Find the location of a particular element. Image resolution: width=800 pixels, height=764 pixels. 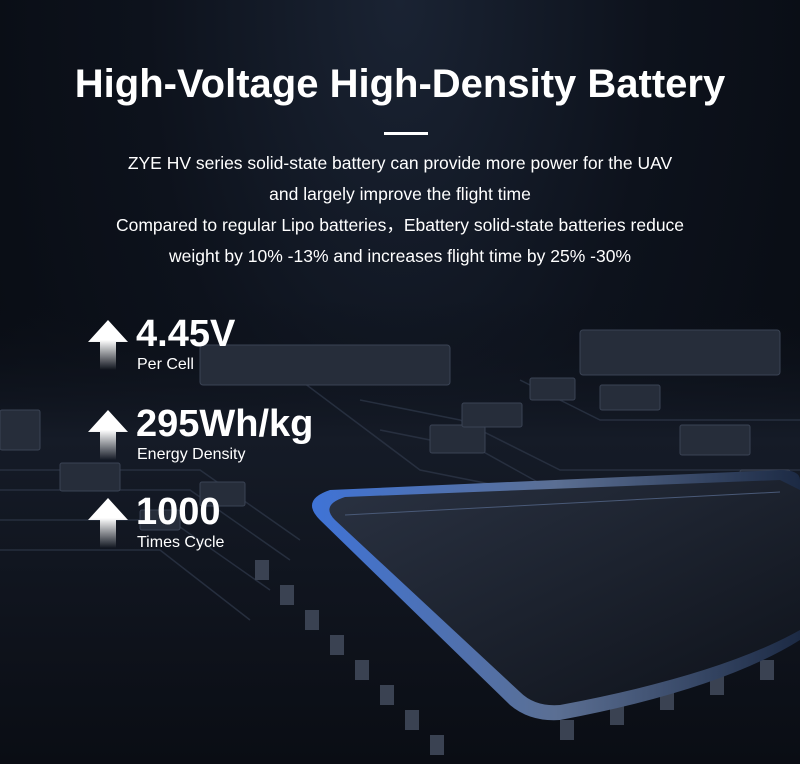

stat-value: 4.45V is located at coordinates (186, 334).